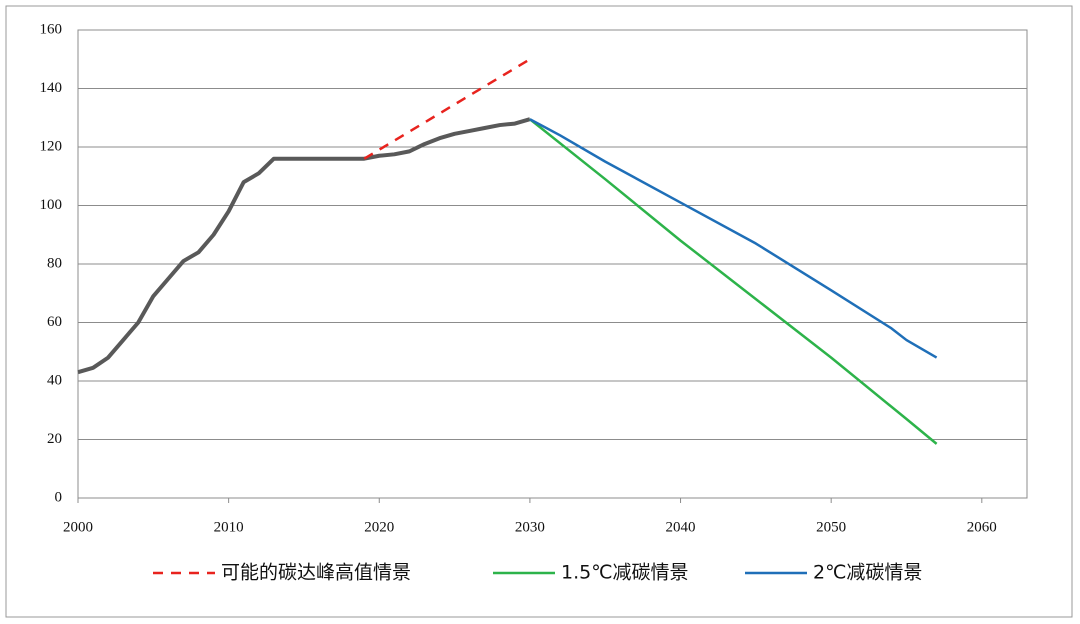 The image size is (1080, 624). Describe the element at coordinates (982, 527) in the screenshot. I see `x-tick-label: 2060` at that location.